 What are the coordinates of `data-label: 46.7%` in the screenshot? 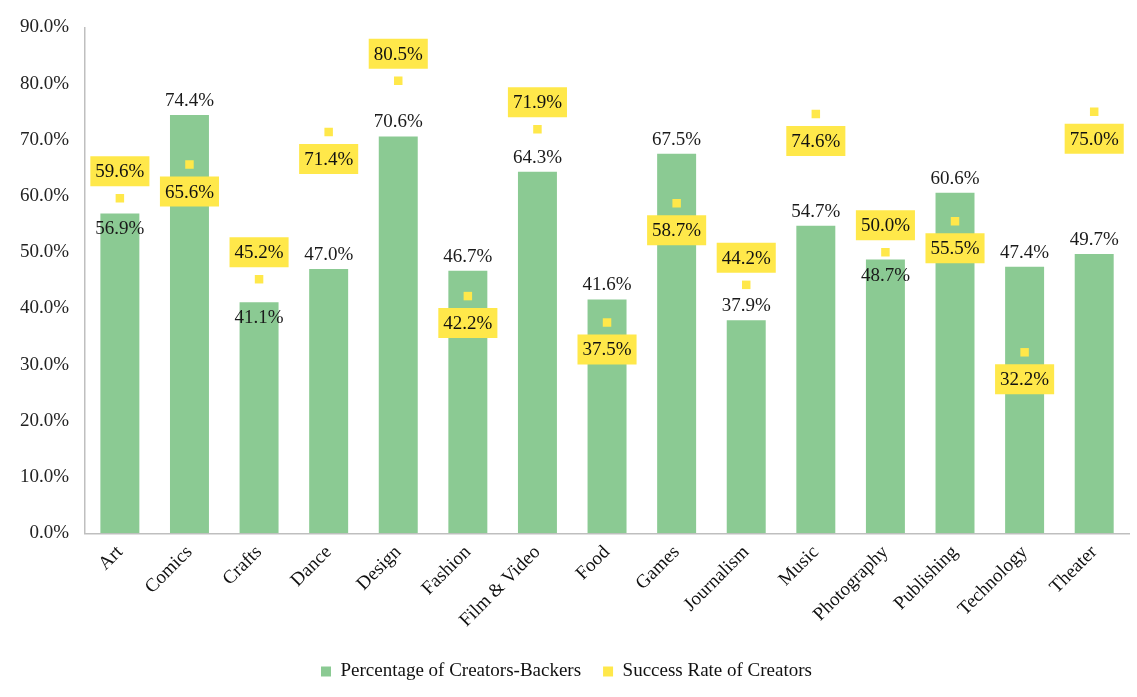 It's located at (468, 255).